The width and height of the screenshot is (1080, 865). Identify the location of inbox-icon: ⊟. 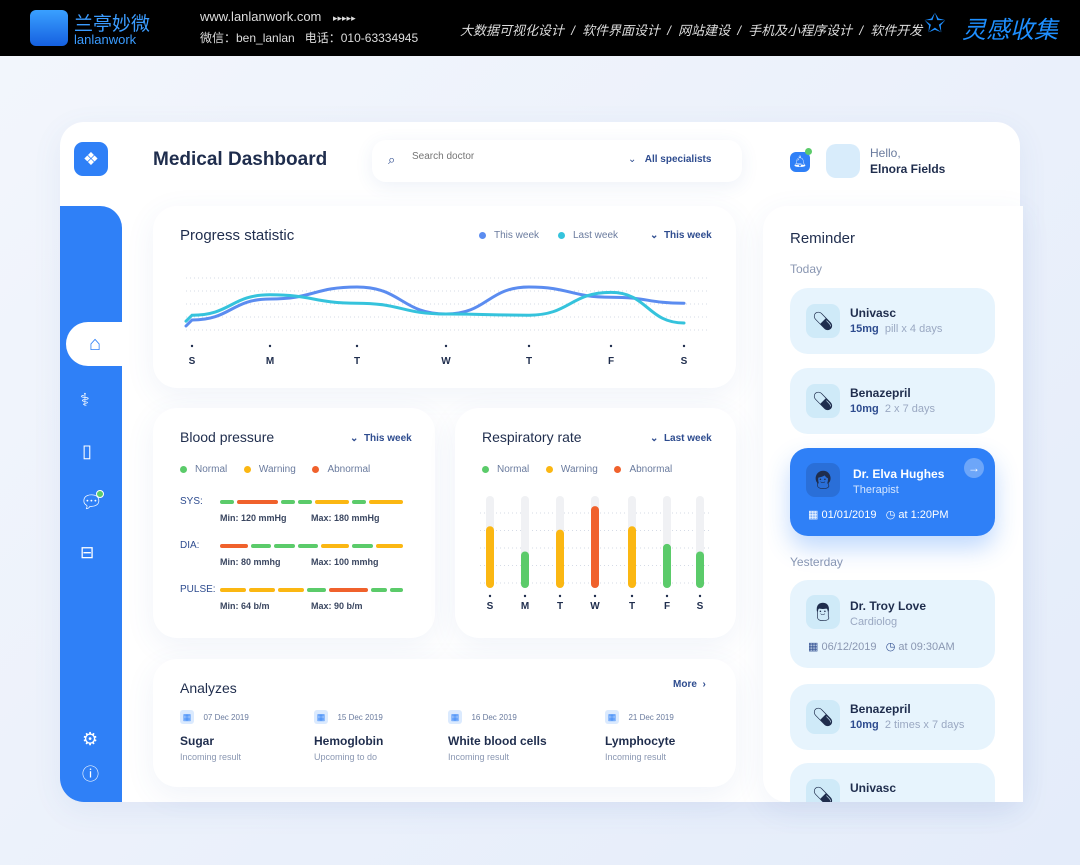
(87, 552).